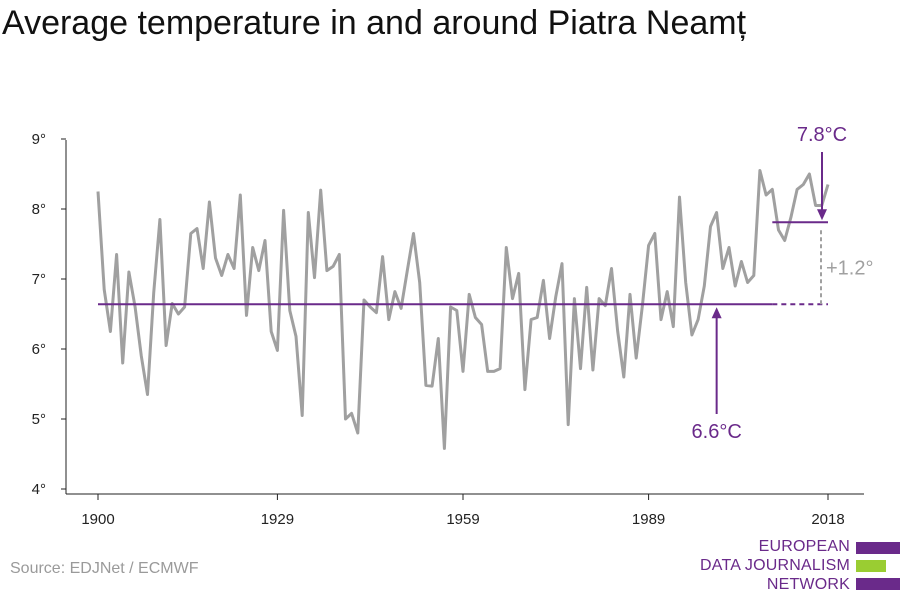  I want to click on x-tick-label: 1989, so click(648, 519).